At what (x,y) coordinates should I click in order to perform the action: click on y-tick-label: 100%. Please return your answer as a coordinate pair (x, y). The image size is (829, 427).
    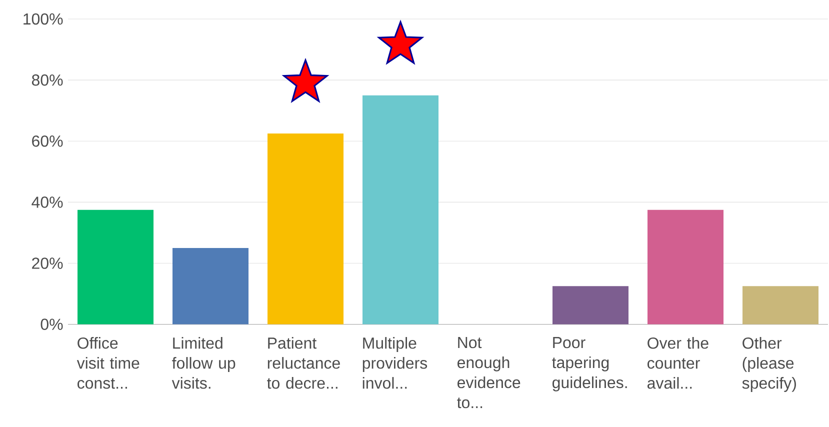
    Looking at the image, I should click on (43, 19).